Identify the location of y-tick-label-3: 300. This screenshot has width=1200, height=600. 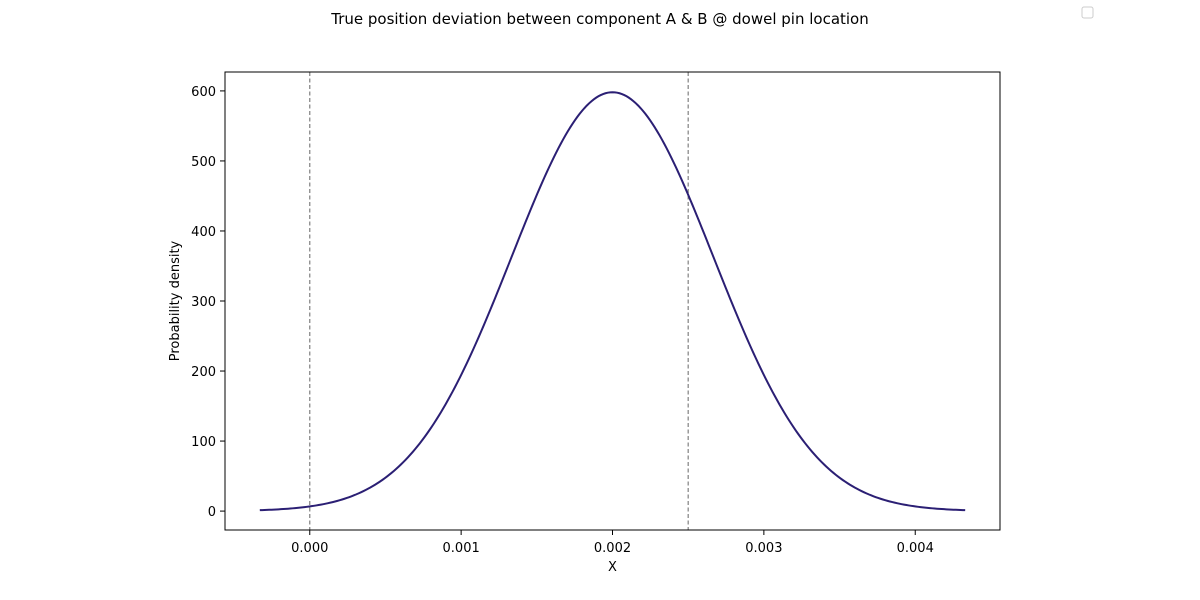
(203, 302).